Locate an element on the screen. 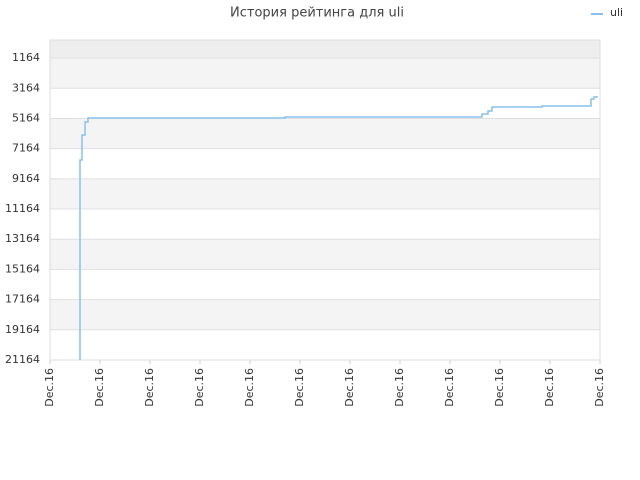 The height and width of the screenshot is (480, 640). y-tick-label: 7164 is located at coordinates (26, 148).